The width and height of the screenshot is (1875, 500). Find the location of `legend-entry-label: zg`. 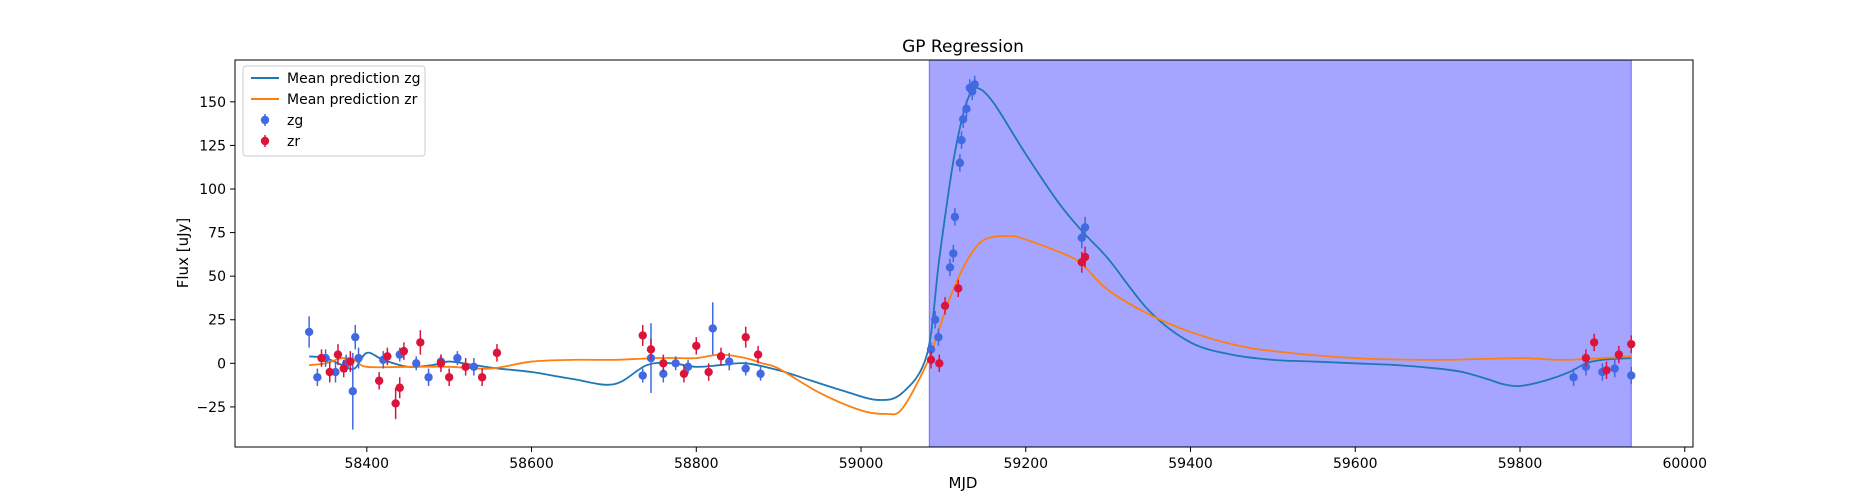

legend-entry-label: zg is located at coordinates (295, 121).